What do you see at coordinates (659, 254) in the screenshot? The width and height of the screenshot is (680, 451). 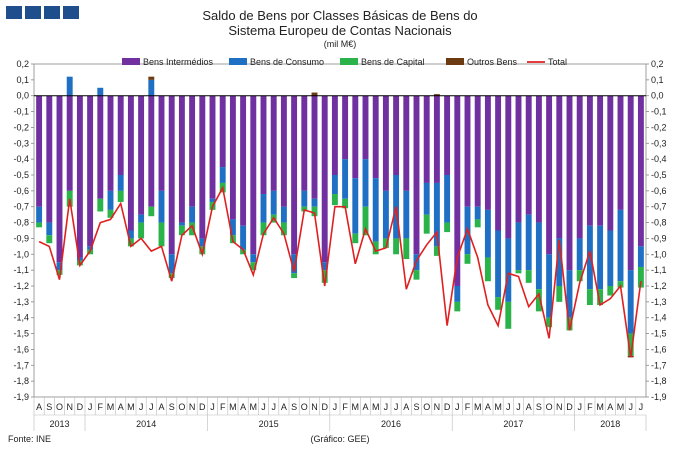 I see `y-tick-label-right: -1,0` at bounding box center [659, 254].